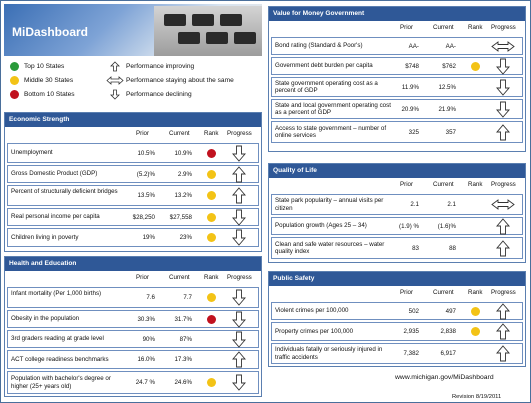 The width and height of the screenshot is (531, 403). I want to click on section-title: Economic Strength, so click(133, 120).